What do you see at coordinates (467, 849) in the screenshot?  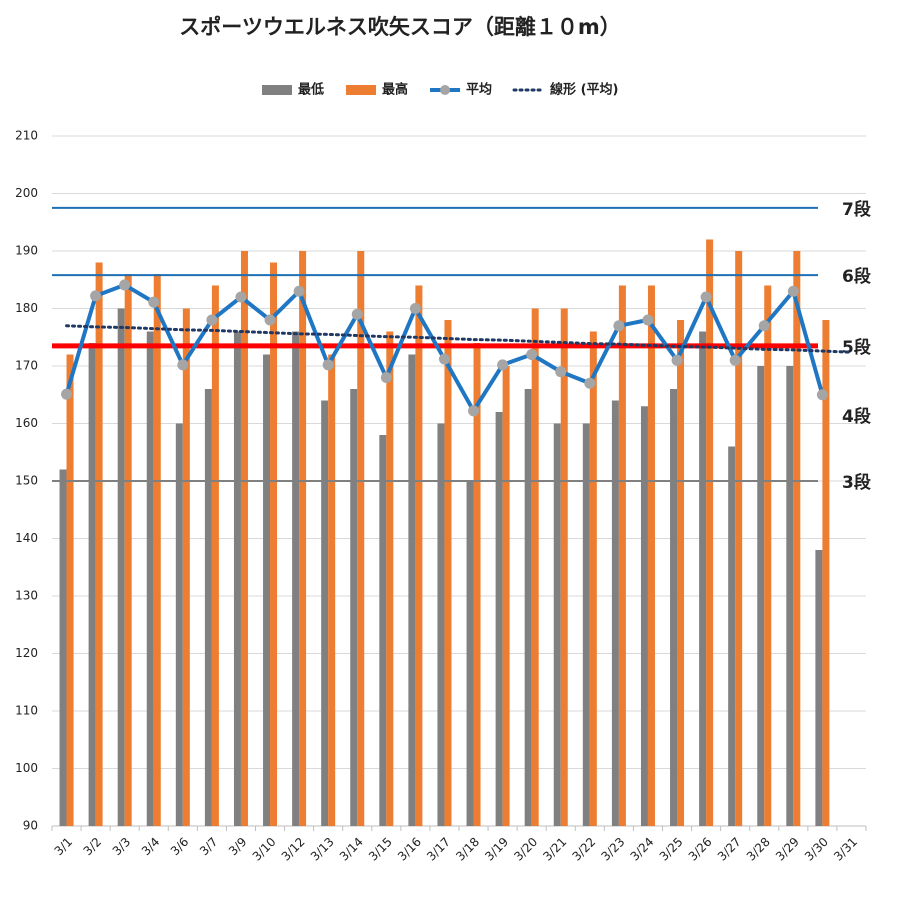 I see `x-tick-label: 3/18` at bounding box center [467, 849].